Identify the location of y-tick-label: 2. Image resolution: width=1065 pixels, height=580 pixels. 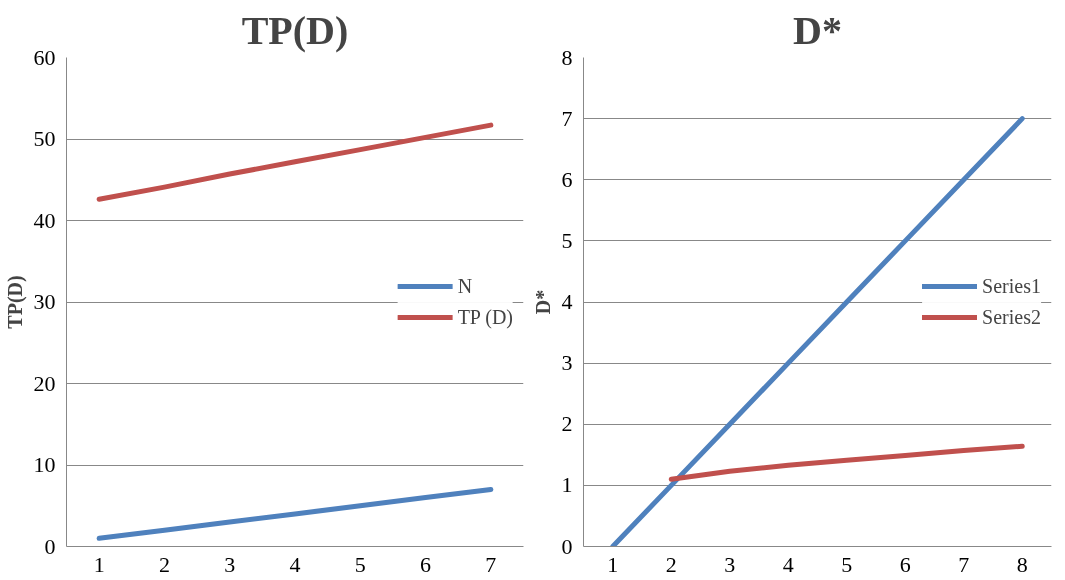
(567, 424).